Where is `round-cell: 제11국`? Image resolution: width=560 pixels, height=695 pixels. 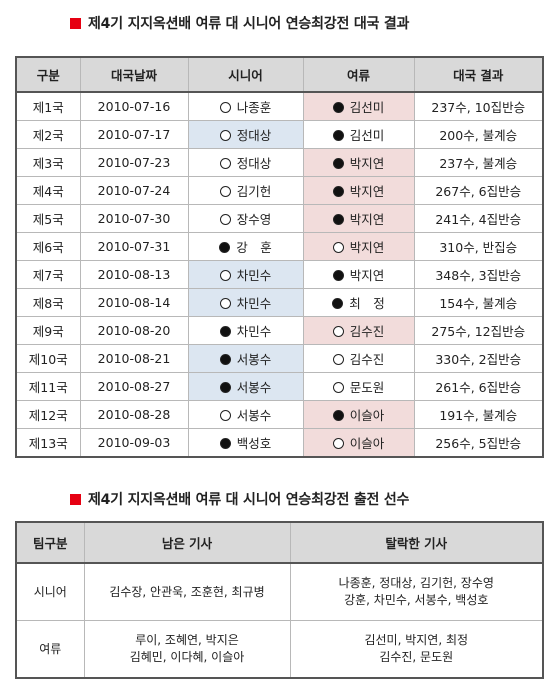
round-cell: 제11국 is located at coordinates (48, 386).